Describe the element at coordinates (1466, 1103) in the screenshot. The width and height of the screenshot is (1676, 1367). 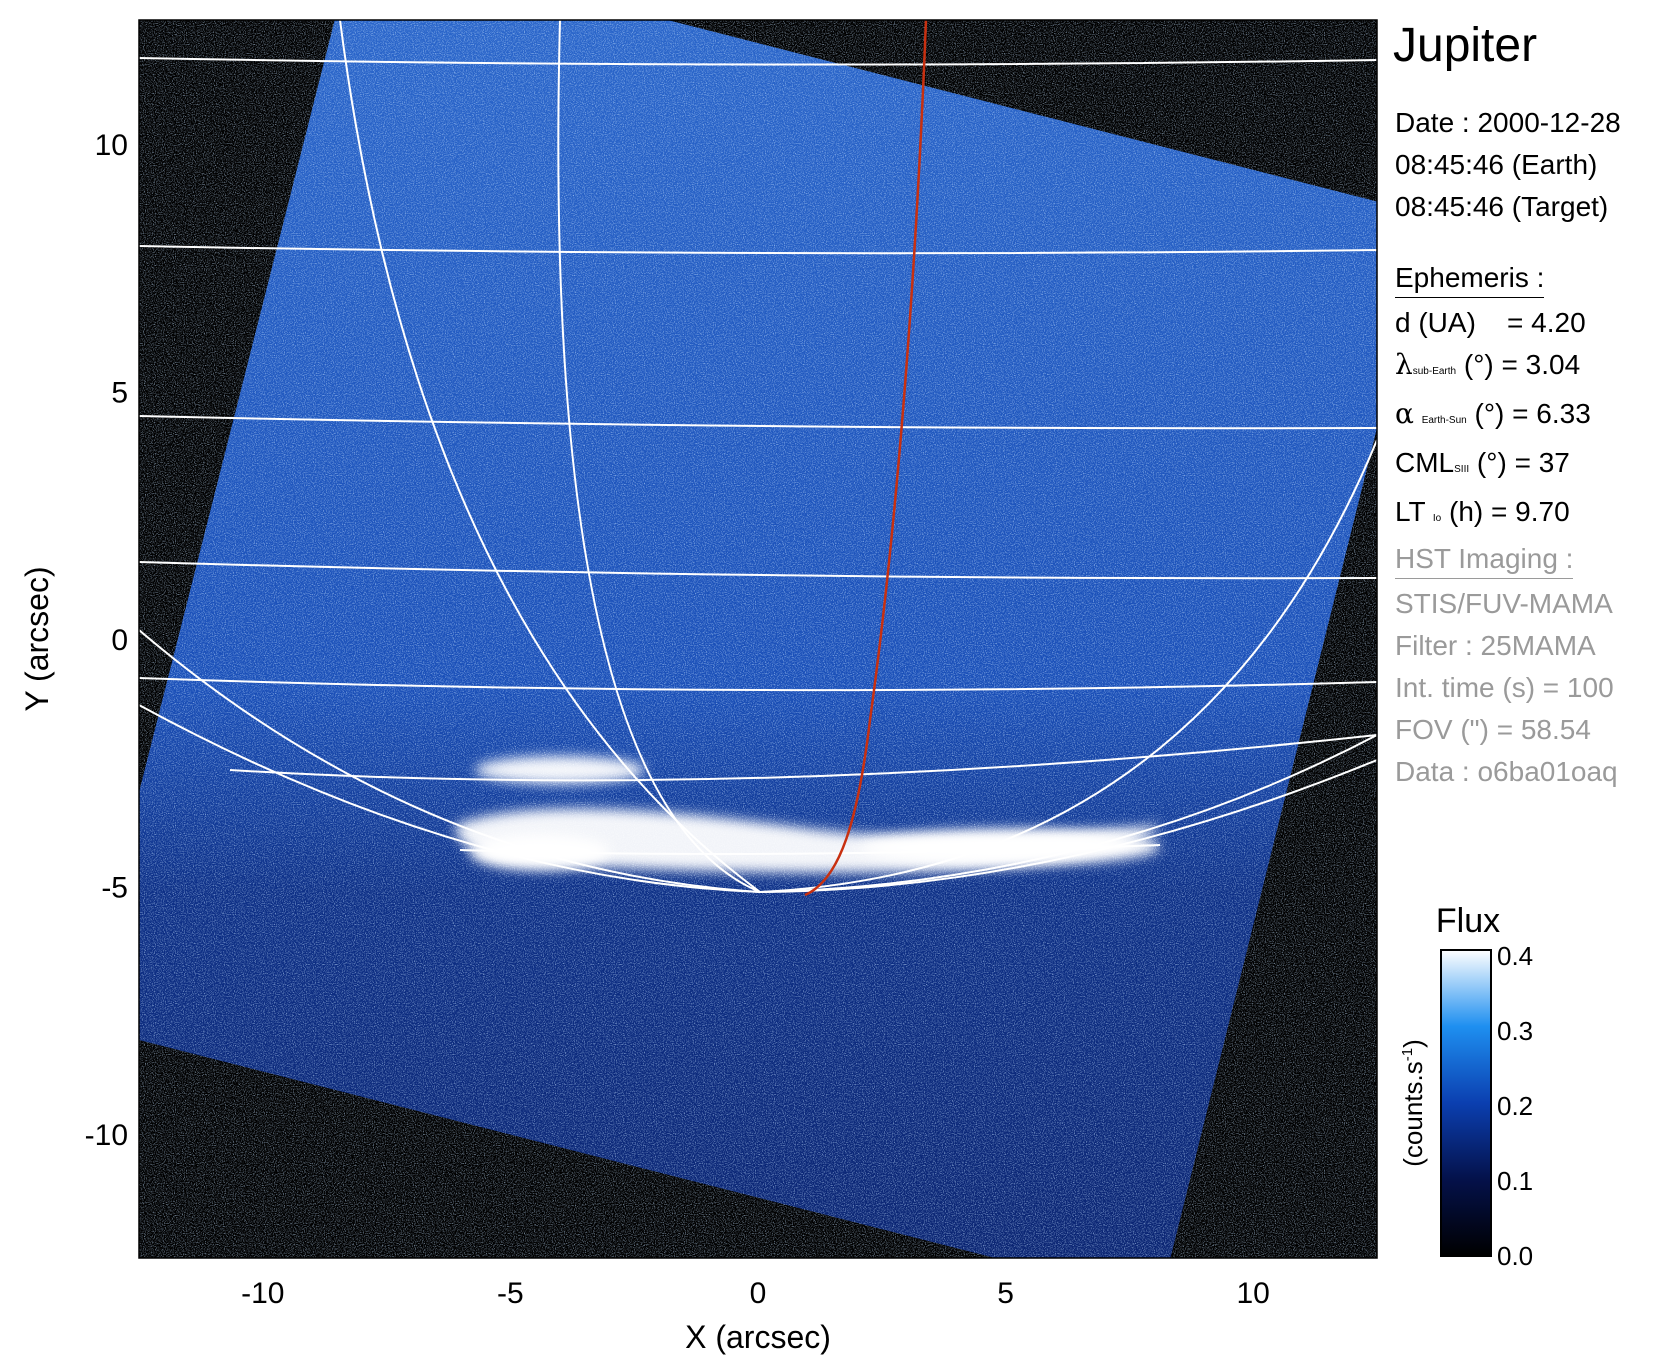
I see `colorbar-gradient` at that location.